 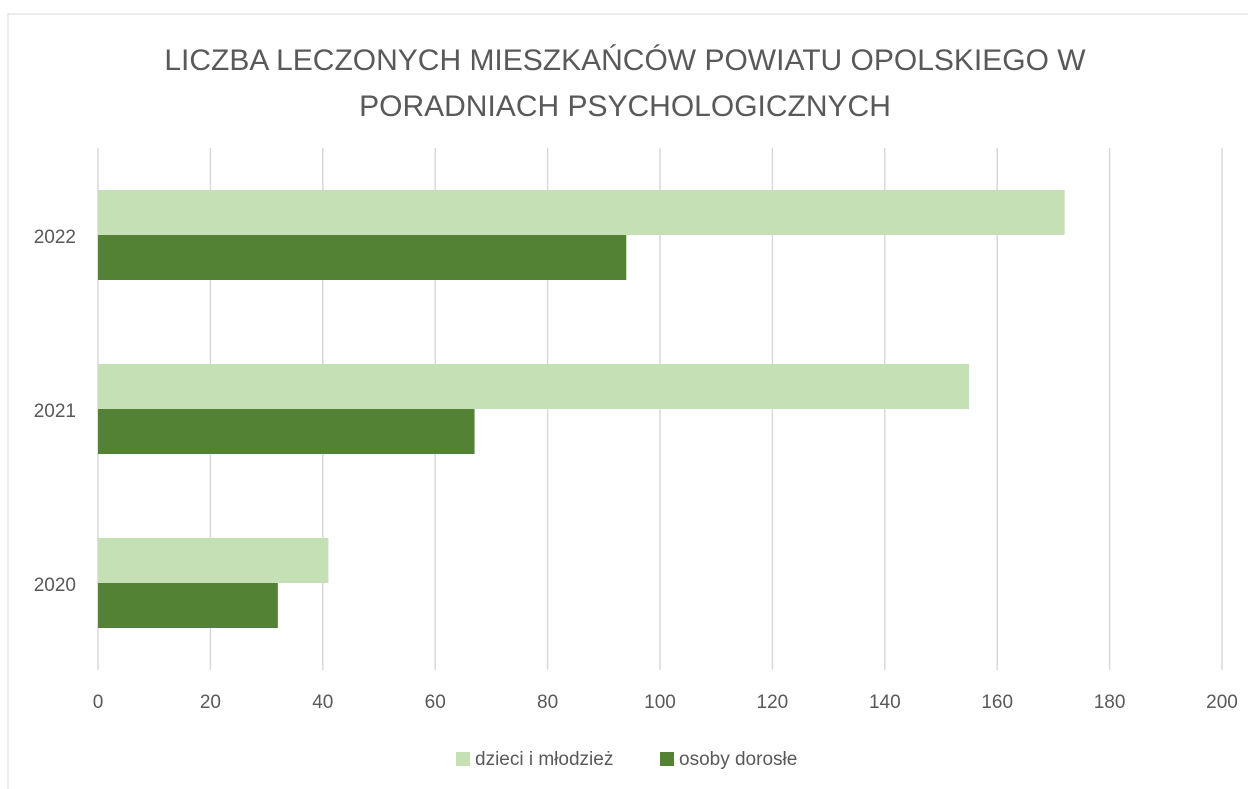 What do you see at coordinates (660, 702) in the screenshot?
I see `x-tick-label: 100` at bounding box center [660, 702].